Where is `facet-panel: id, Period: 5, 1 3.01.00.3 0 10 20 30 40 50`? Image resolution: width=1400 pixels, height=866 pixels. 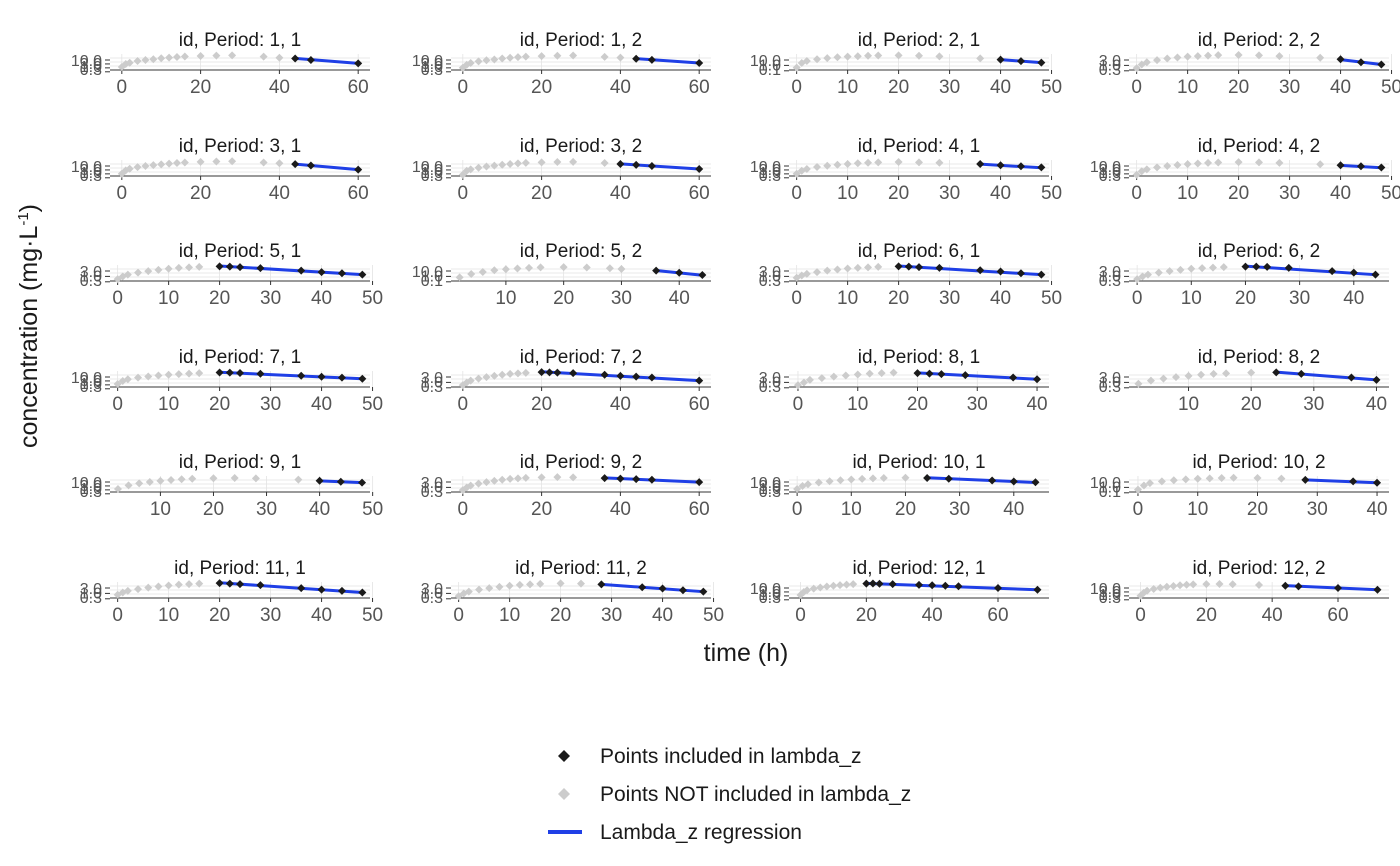
facet-panel: id, Period: 5, 1 3.01.00.3 0 10 20 30 40 50 is located at coordinates (231, 275).